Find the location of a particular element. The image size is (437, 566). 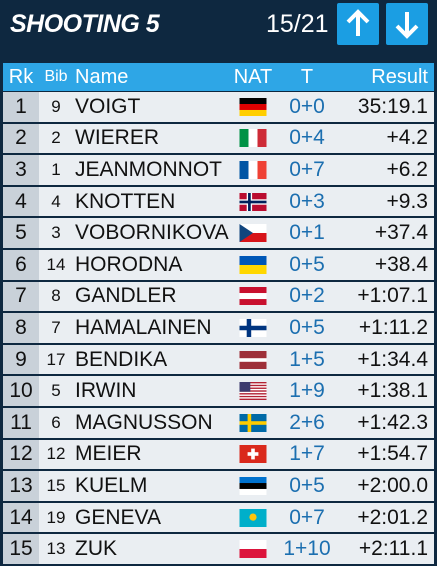

result-time: 35:19.1 is located at coordinates (386, 107).